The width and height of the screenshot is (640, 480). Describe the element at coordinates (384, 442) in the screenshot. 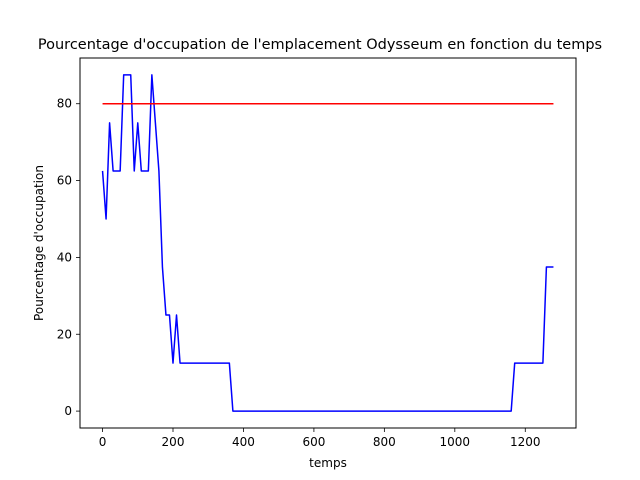

I see `x-tick-label: 800` at that location.